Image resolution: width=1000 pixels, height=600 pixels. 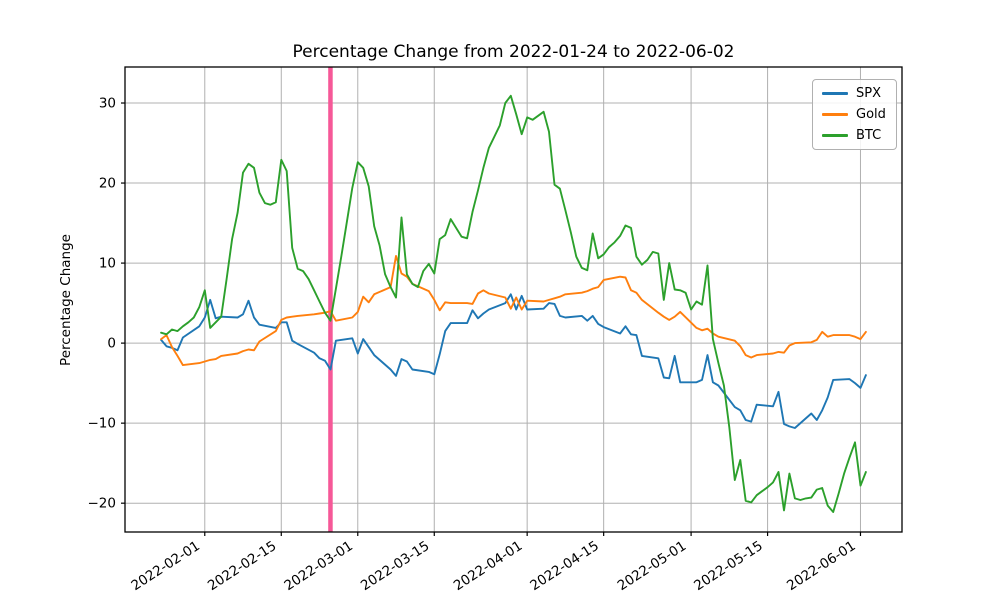 I want to click on legend-label-spx: SPX, so click(x=868, y=93).